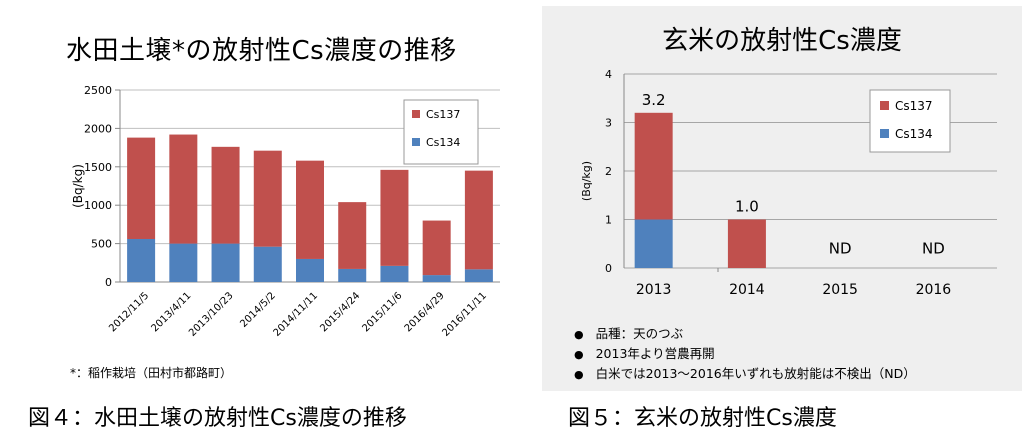 This screenshot has width=1024, height=440. I want to click on y-tick-label: 2500, so click(98, 90).